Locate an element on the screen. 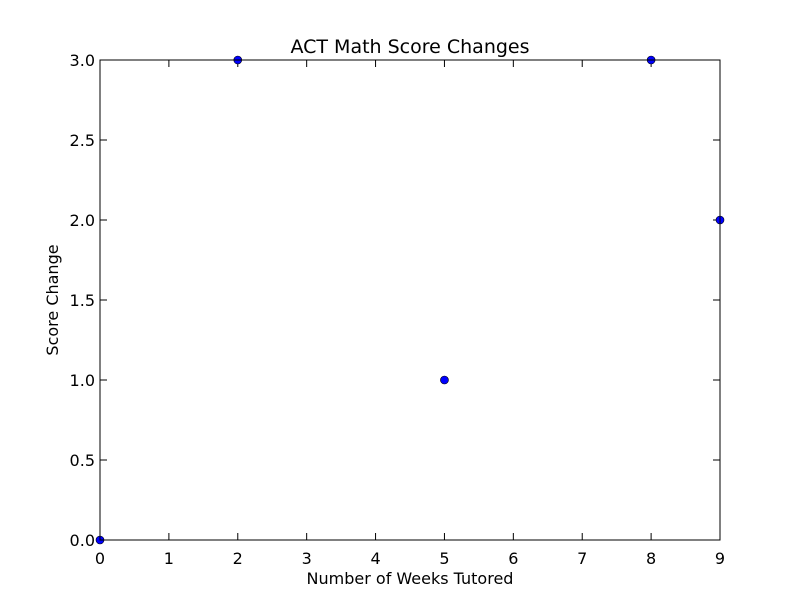 Image resolution: width=800 pixels, height=604 pixels. x-tick-label: 9 is located at coordinates (720, 558).